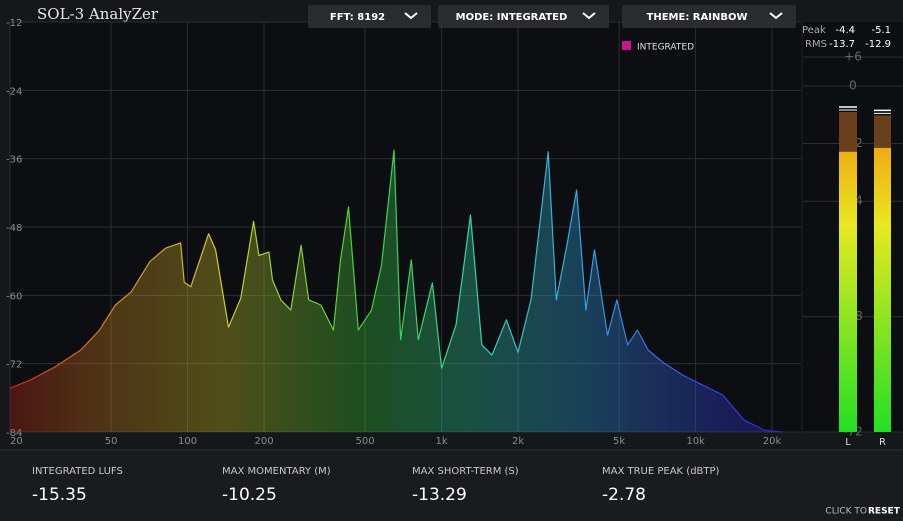 This screenshot has height=521, width=903. I want to click on dropdown-label: FFT: 8192, so click(357, 17).